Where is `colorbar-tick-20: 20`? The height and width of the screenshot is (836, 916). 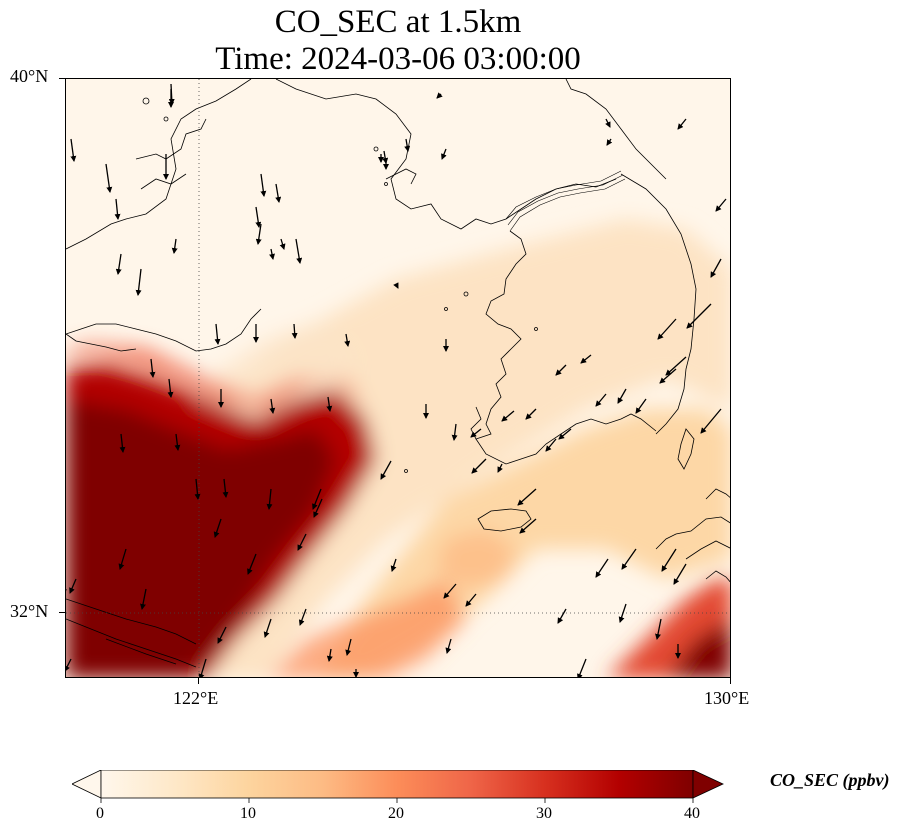 colorbar-tick-20: 20 is located at coordinates (396, 813).